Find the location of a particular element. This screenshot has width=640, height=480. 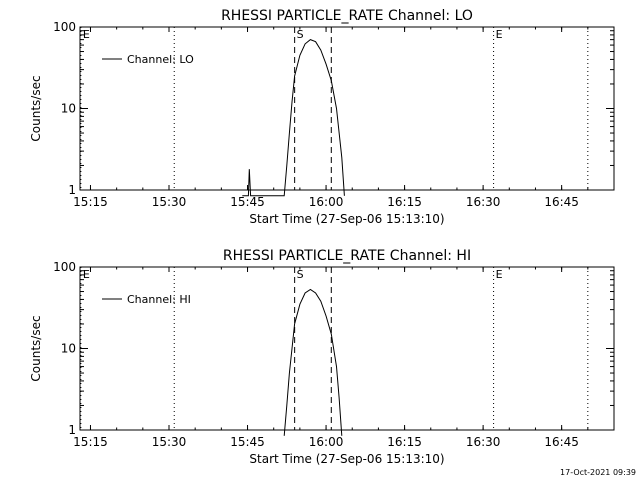

chart-title: RHESSI PARTICLE_RATE Channel: HI is located at coordinates (347, 256).